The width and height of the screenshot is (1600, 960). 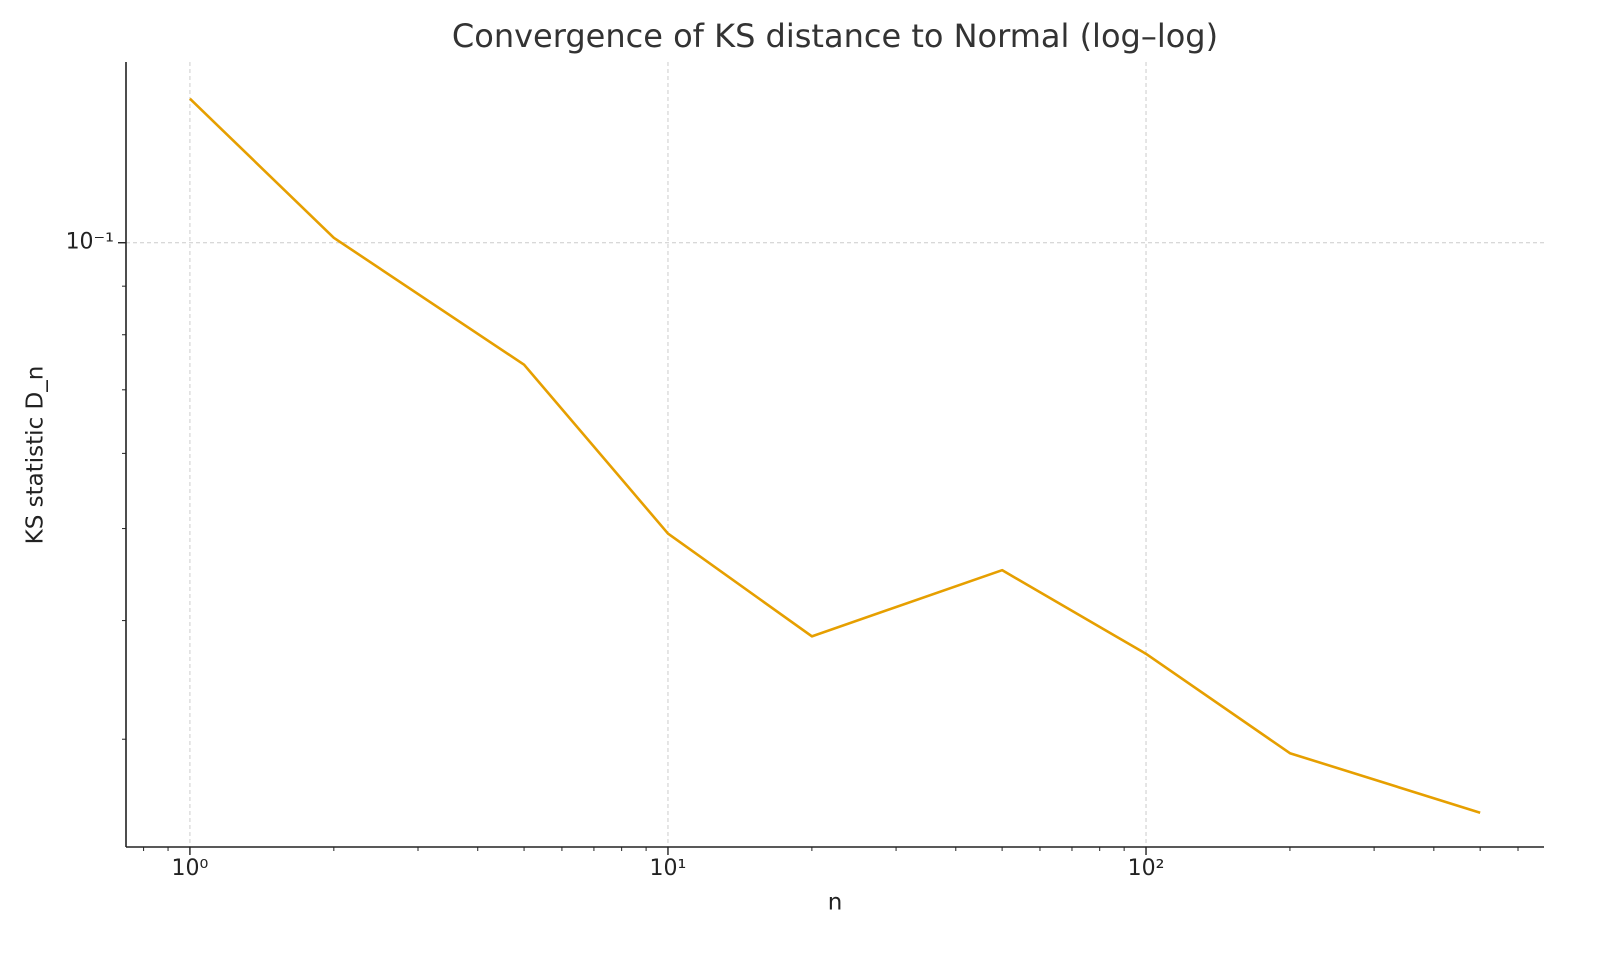 I want to click on x-tick-label: 10⁰, so click(x=190, y=868).